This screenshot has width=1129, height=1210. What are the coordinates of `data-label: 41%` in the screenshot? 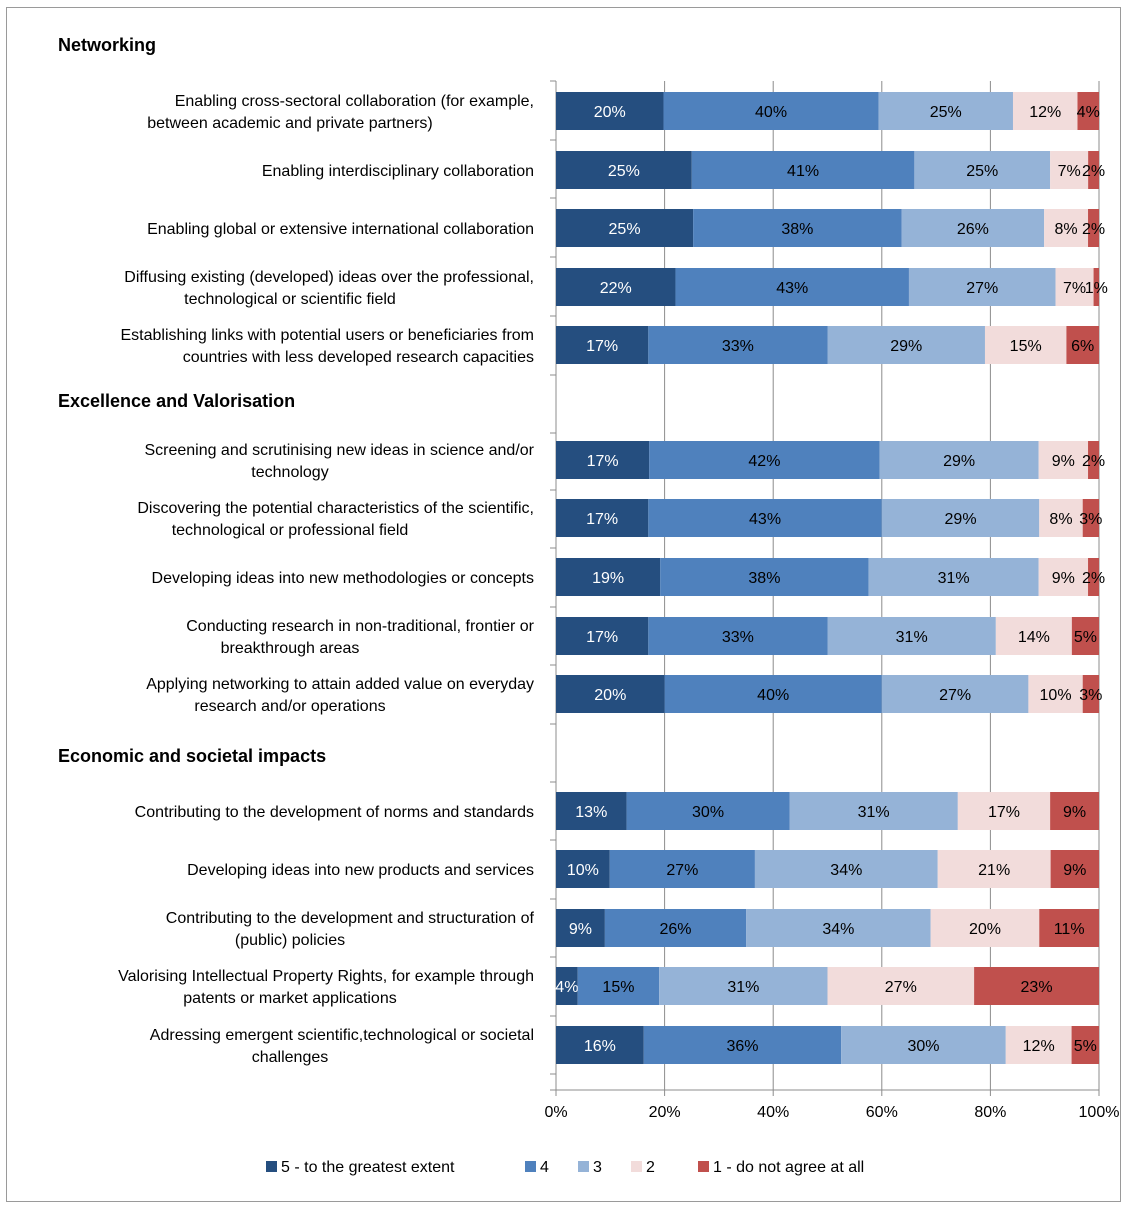 It's located at (803, 171).